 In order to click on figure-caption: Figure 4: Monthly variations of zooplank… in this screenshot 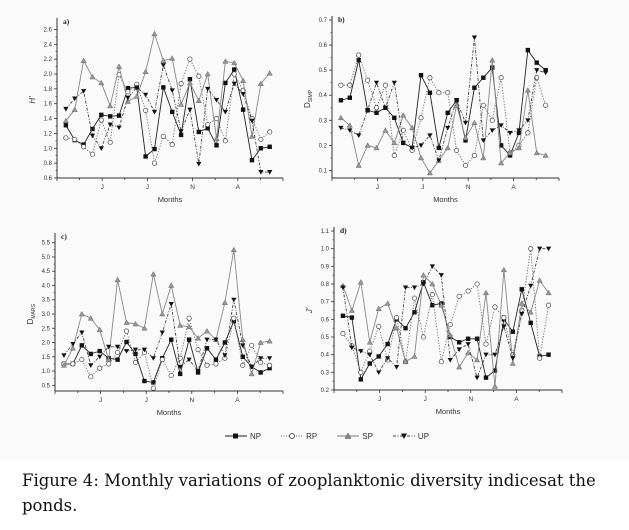, I will do `click(322, 493)`.